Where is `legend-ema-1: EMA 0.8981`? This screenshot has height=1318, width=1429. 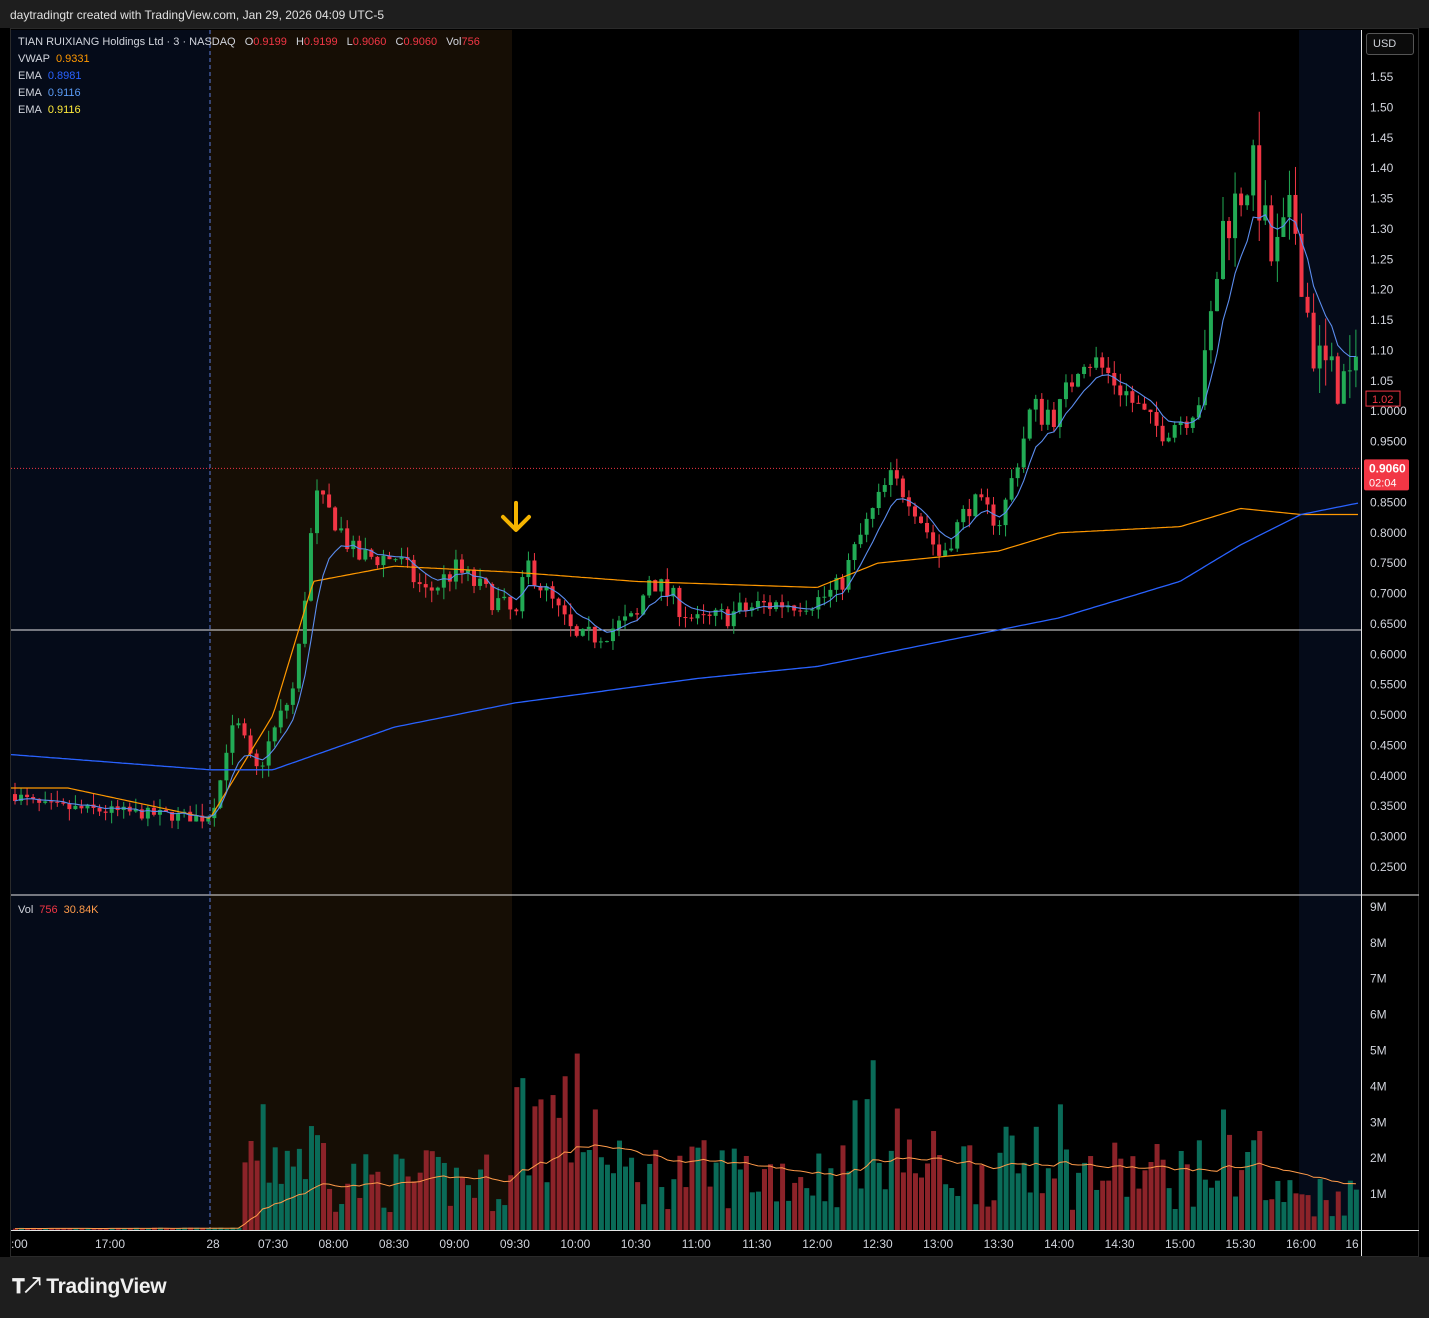
legend-ema-1: EMA 0.8981 is located at coordinates (252, 76).